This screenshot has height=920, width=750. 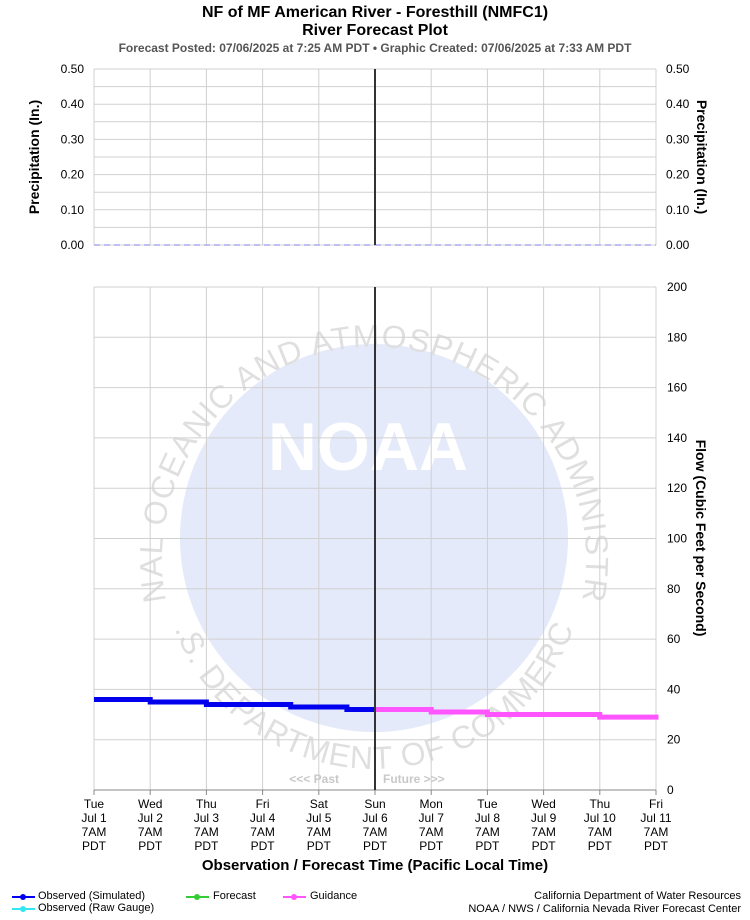 What do you see at coordinates (207, 818) in the screenshot?
I see `x-tick-label: Jul 3` at bounding box center [207, 818].